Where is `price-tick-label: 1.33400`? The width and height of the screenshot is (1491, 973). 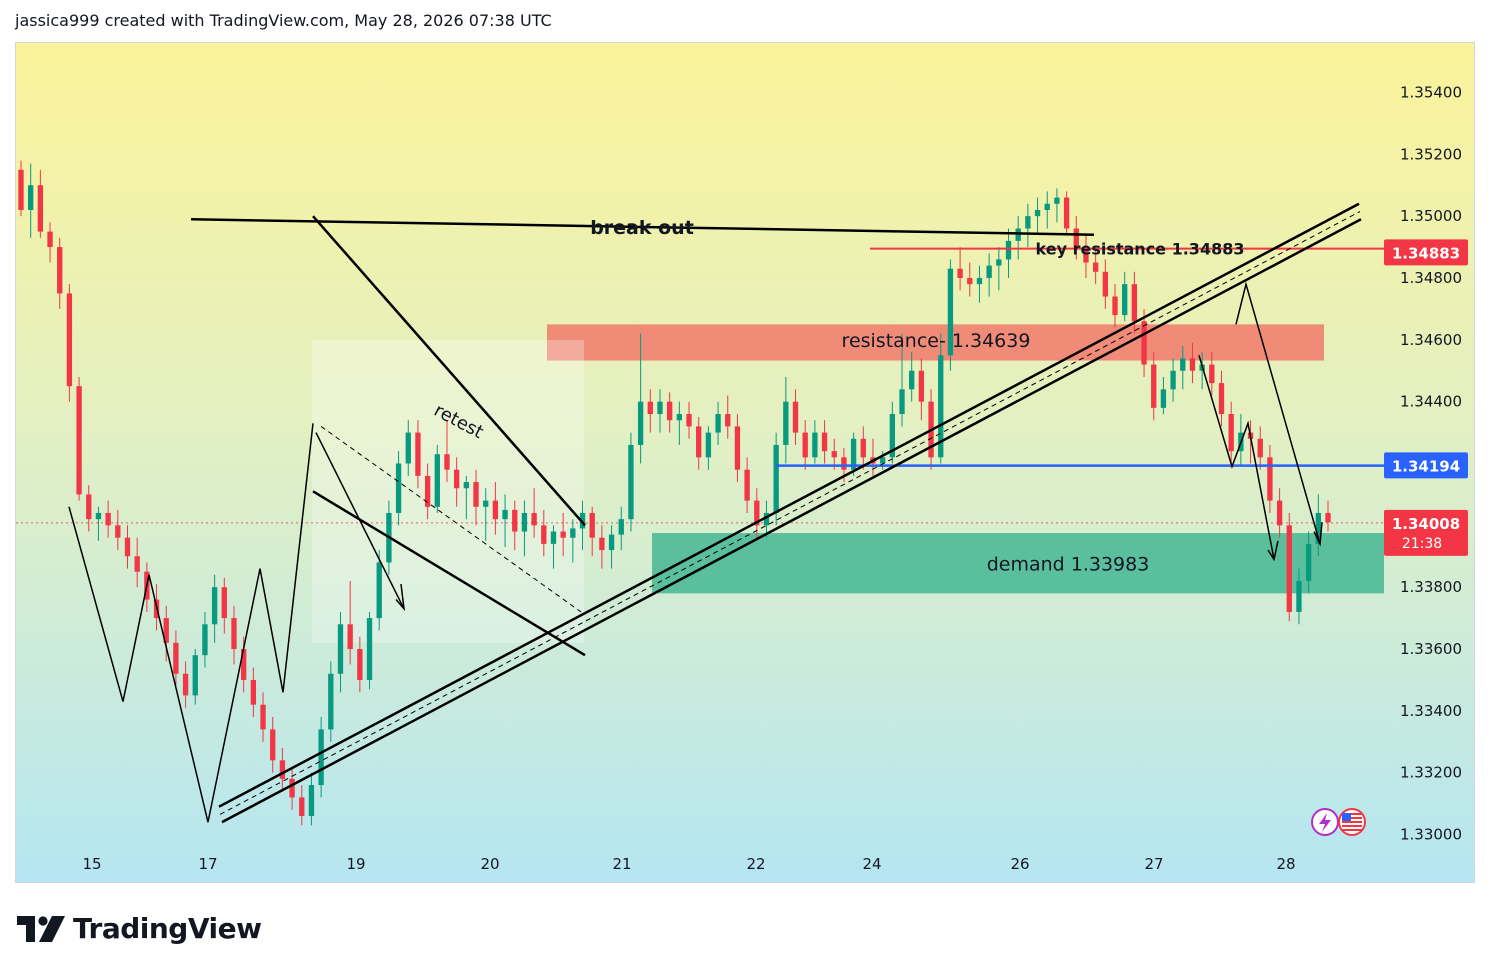 price-tick-label: 1.33400 is located at coordinates (1431, 711).